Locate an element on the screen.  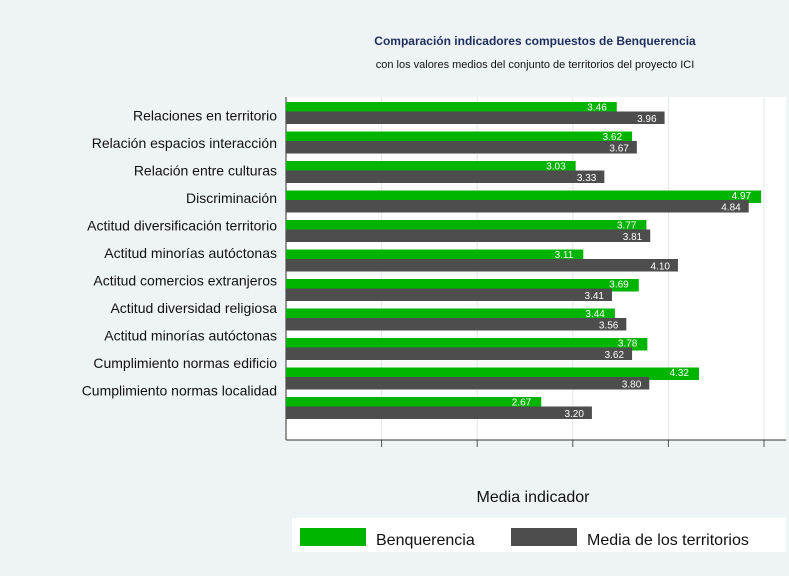
value-label: 3.33 is located at coordinates (587, 178).